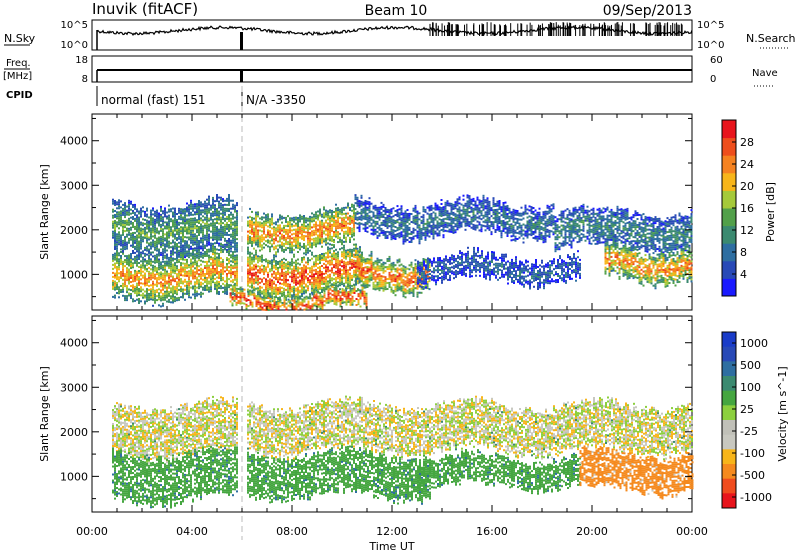 The image size is (800, 554). What do you see at coordinates (145, 9) in the screenshot?
I see `station-title: Inuvik (fitACF)` at bounding box center [145, 9].